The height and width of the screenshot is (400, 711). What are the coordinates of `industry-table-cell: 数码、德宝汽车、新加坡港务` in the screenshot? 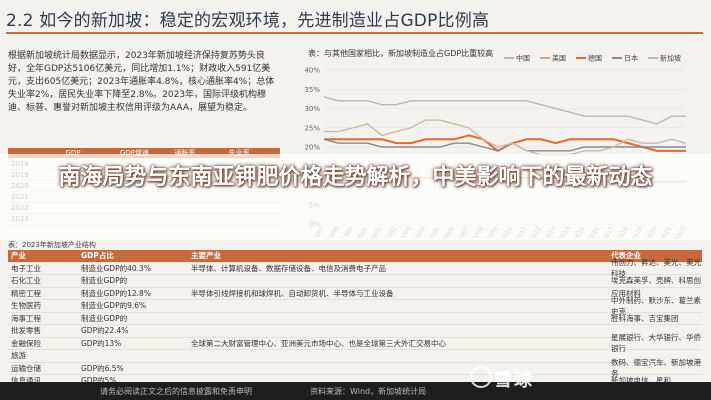 It's located at (656, 368).